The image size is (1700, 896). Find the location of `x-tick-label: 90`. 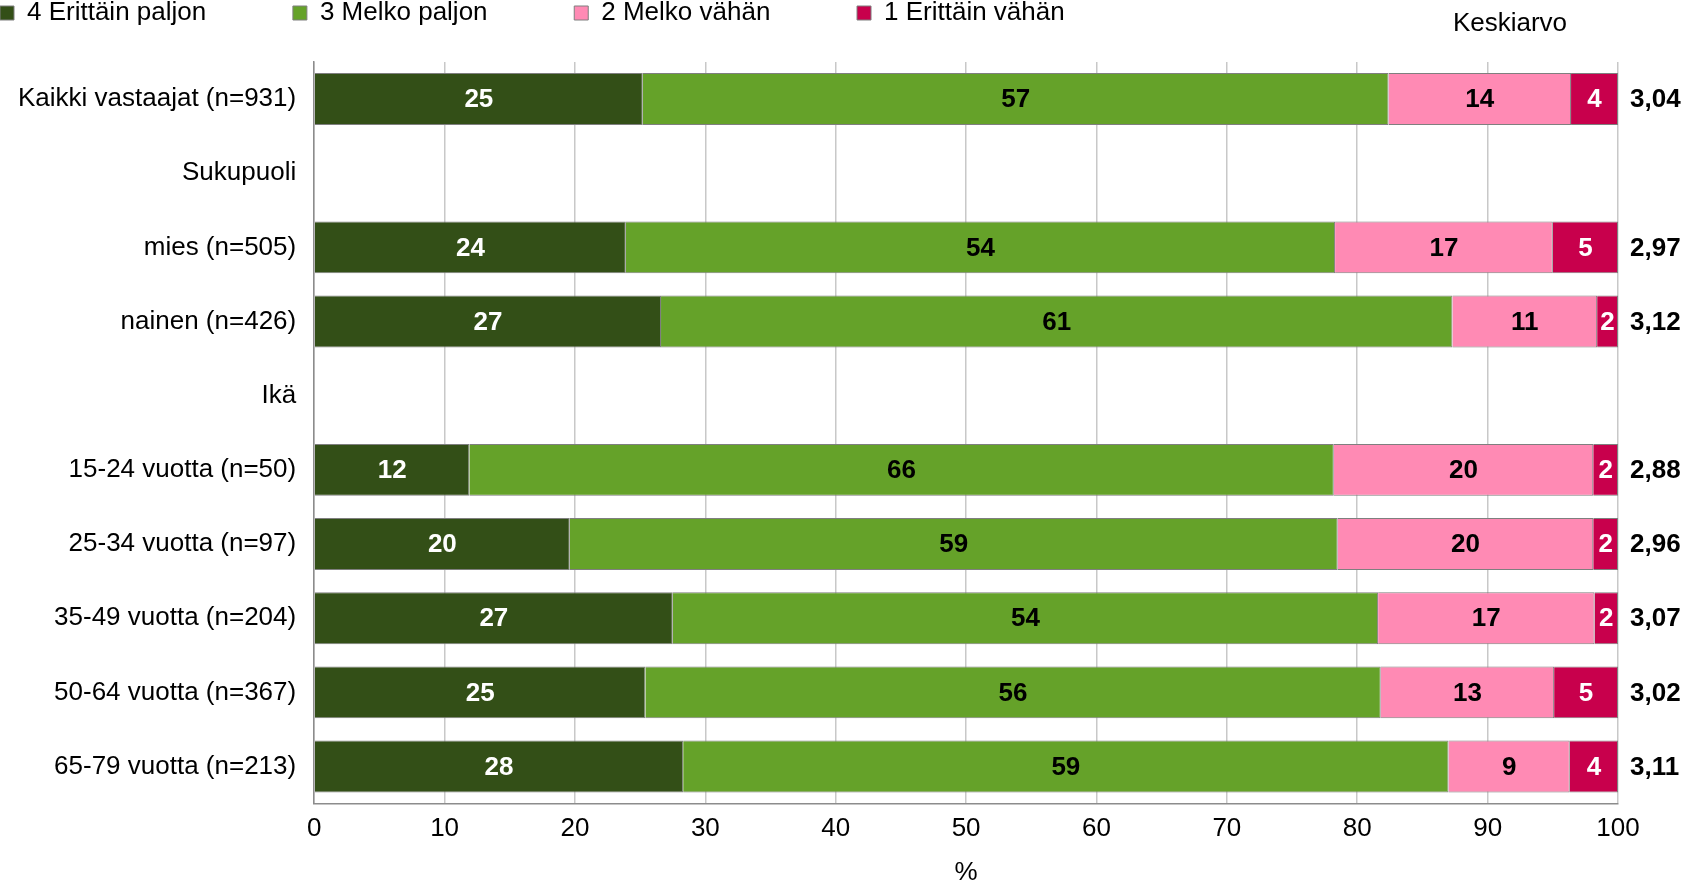

x-tick-label: 90 is located at coordinates (1488, 827).